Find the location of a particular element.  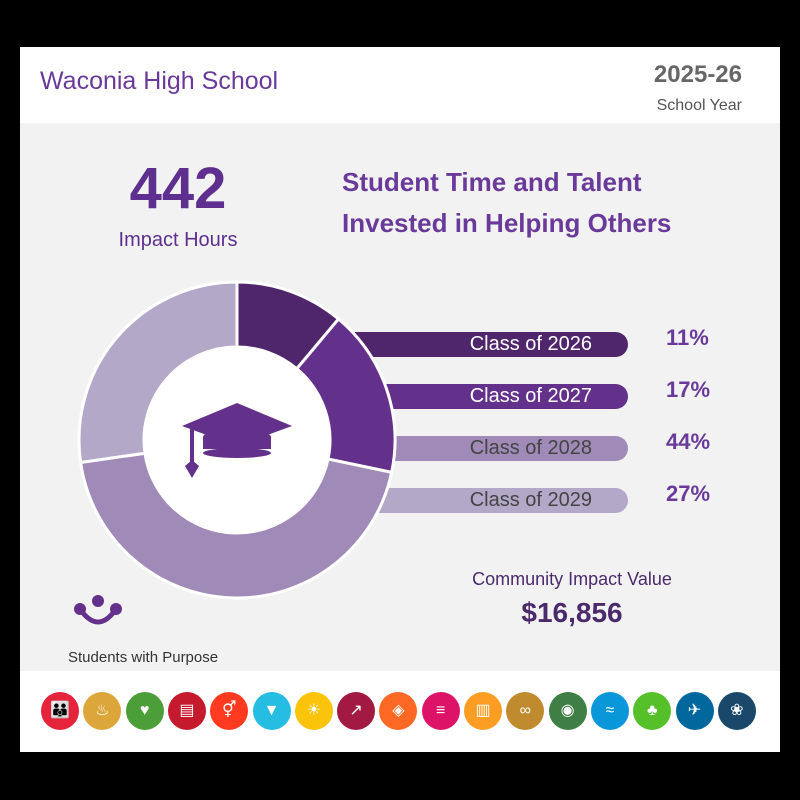

brand-name: Students with Purpose is located at coordinates (143, 657).